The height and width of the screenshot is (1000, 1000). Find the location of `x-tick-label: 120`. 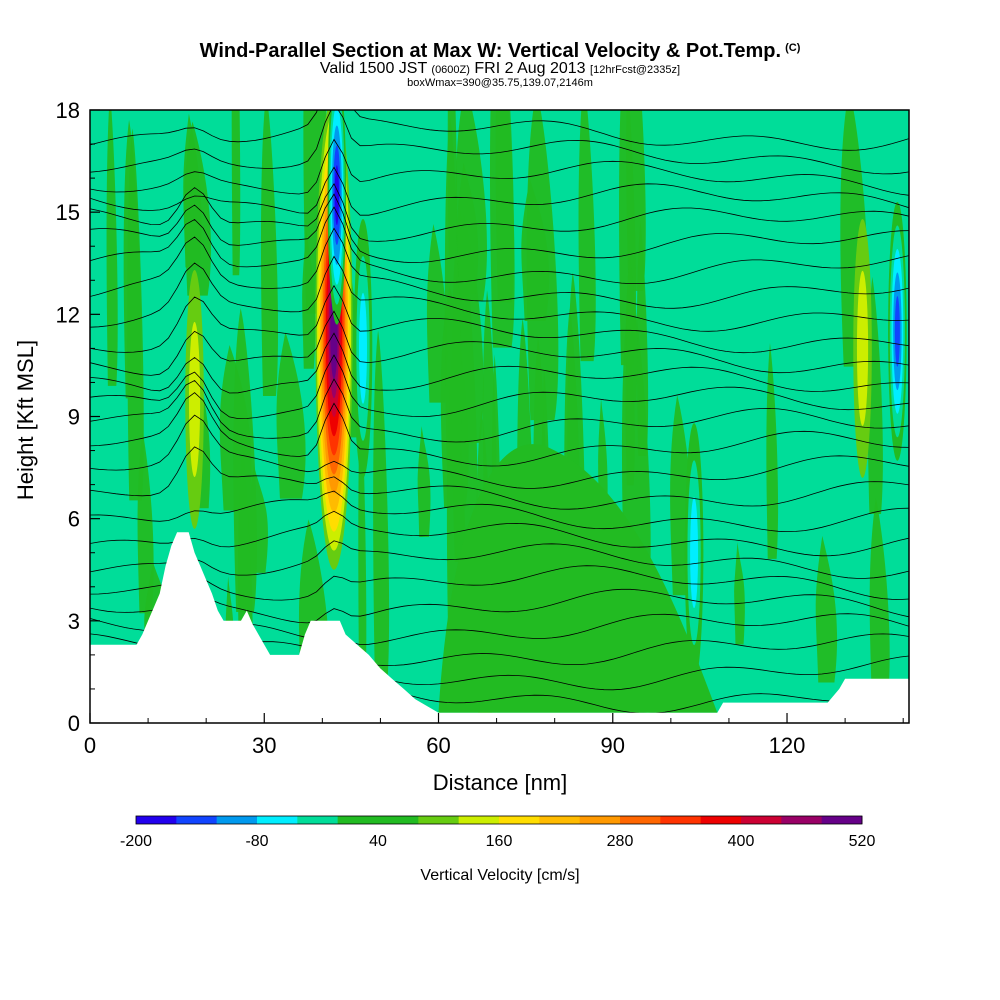

x-tick-label: 120 is located at coordinates (787, 745).